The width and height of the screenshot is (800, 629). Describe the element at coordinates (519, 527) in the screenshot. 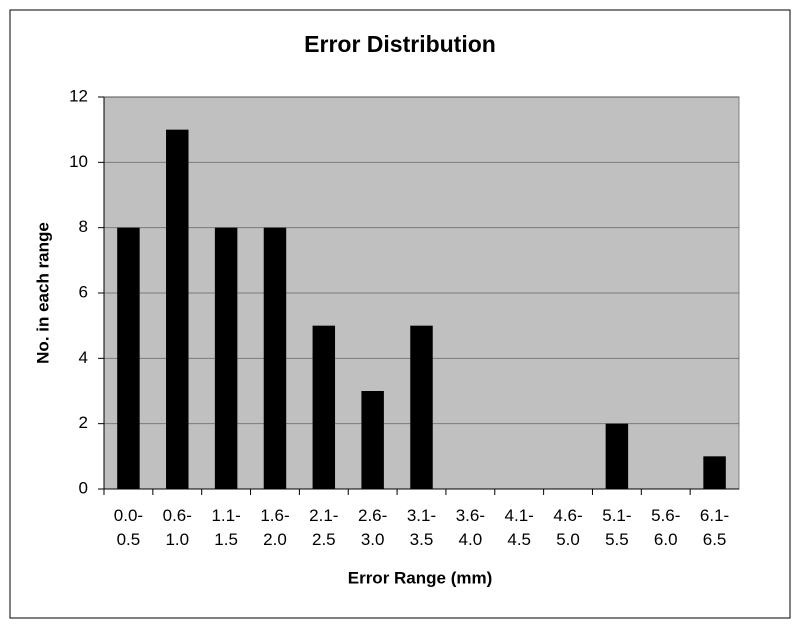

I see `x-tick-label: 4.1-4.5` at that location.